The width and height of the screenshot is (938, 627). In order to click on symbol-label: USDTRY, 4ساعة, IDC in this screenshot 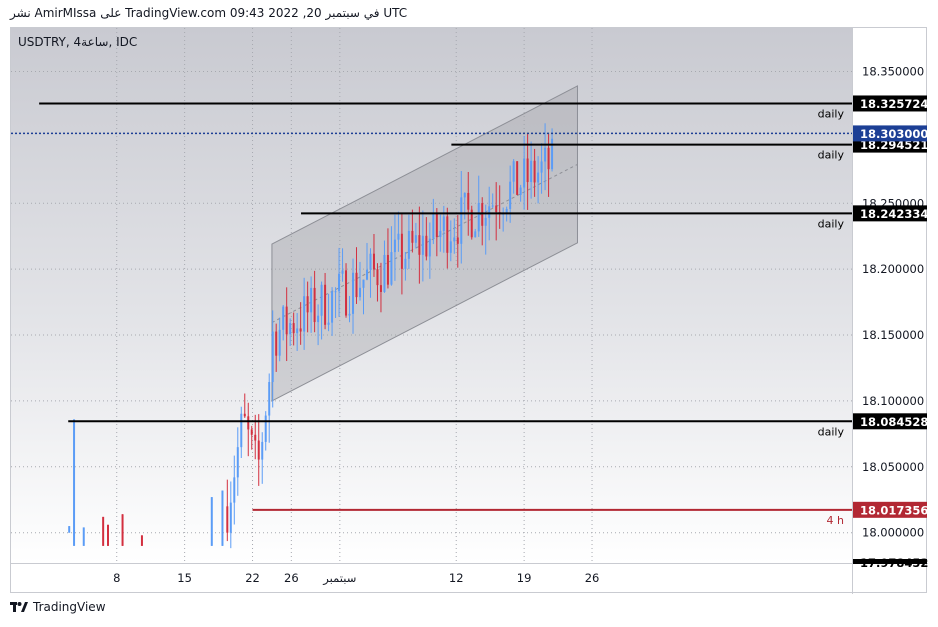, I will do `click(77, 42)`.